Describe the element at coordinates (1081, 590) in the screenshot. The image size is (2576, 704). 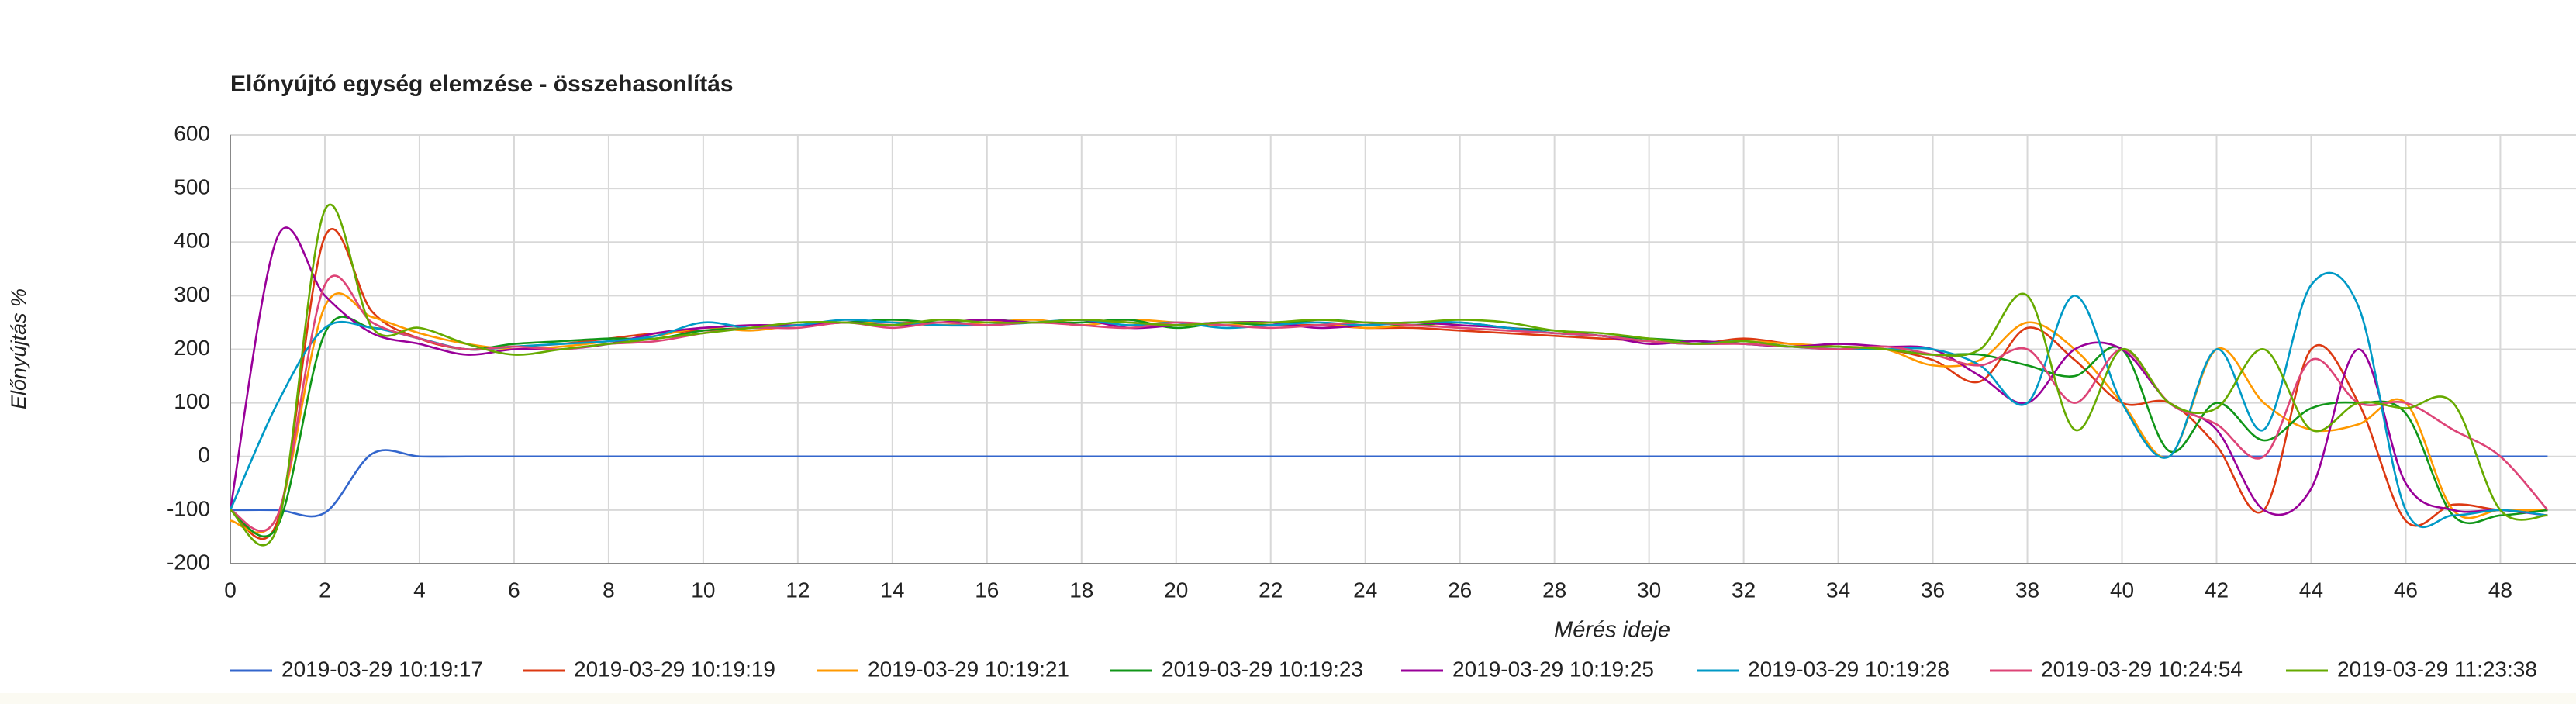
I see `x-tick-label: 18` at that location.